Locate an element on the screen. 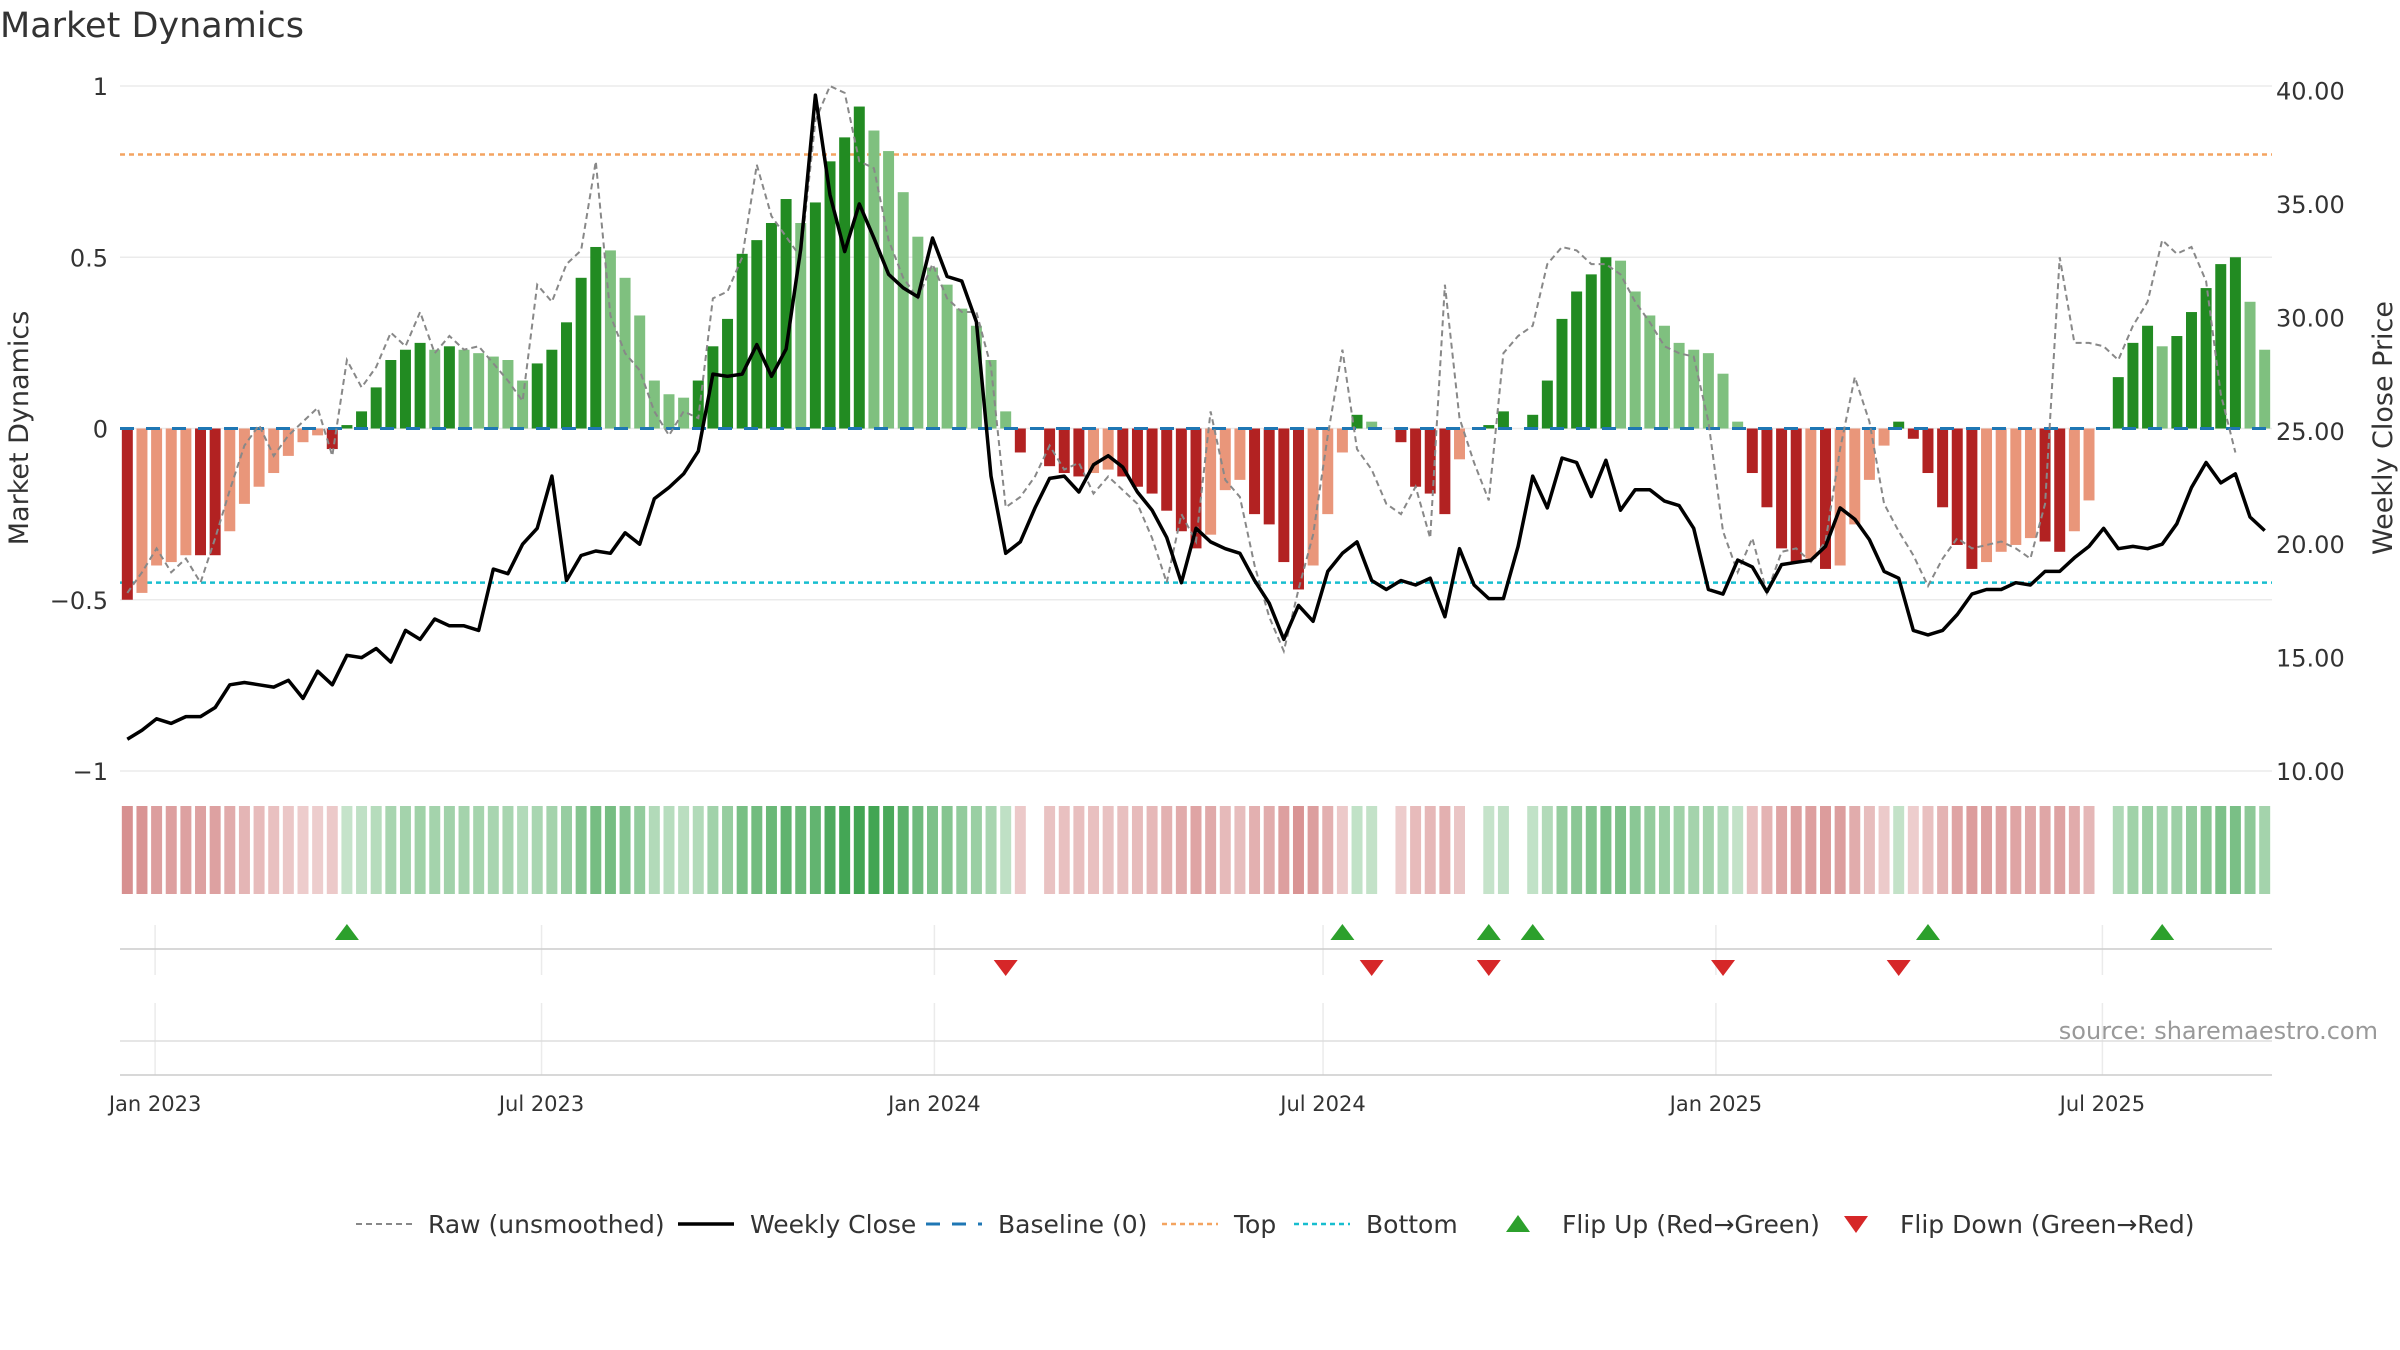 The width and height of the screenshot is (2400, 1350). x-tick-label: Jul 2023 is located at coordinates (540, 1104).